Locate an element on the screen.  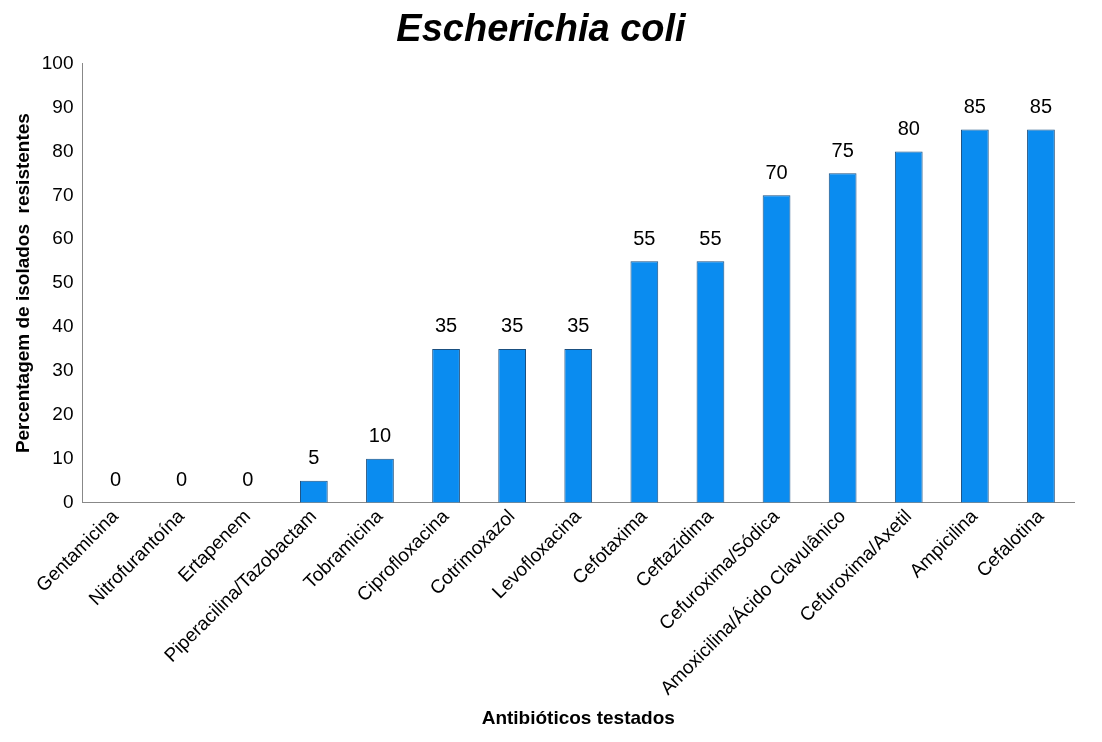
y-tick-label: 40 is located at coordinates (63, 326).